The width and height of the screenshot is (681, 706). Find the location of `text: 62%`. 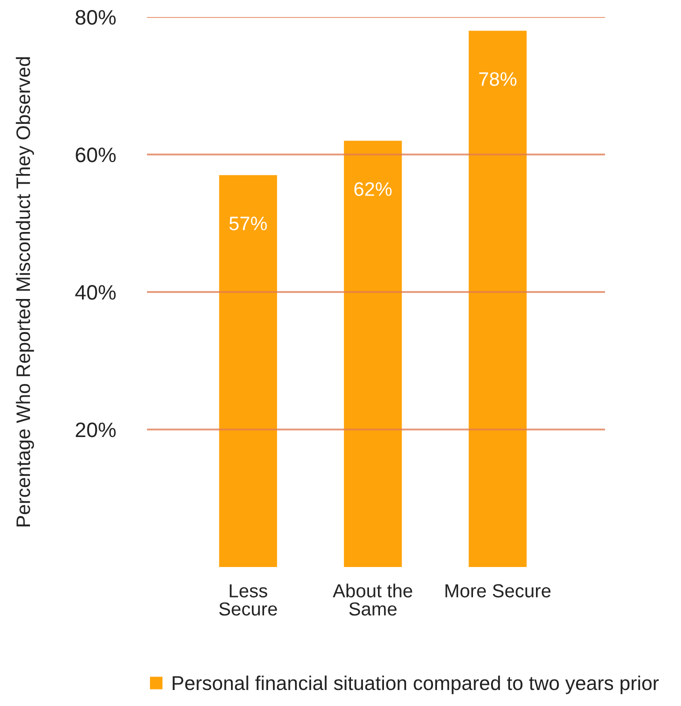

text: 62% is located at coordinates (373, 189).